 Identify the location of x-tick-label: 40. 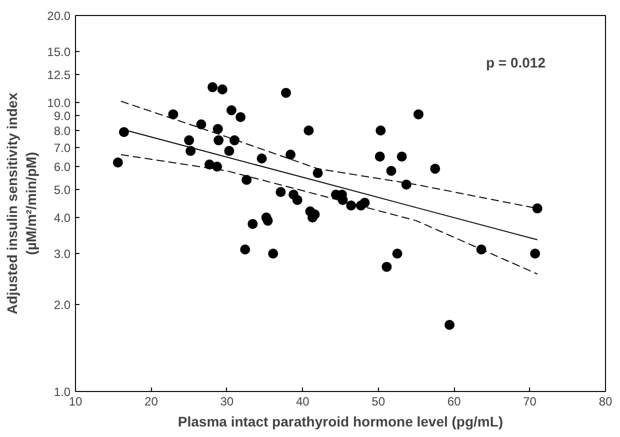
(303, 401).